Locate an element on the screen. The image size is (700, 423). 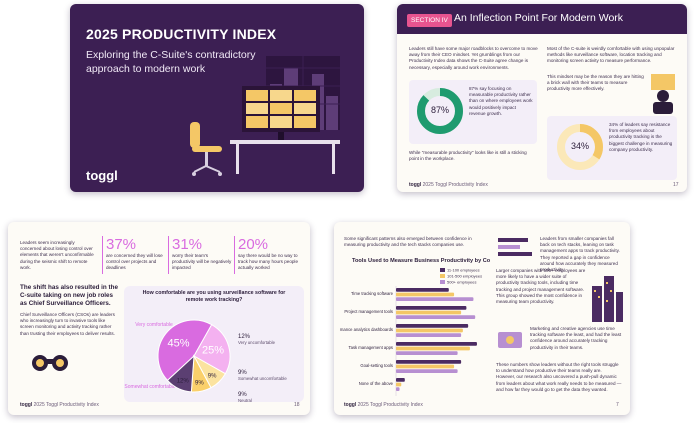
pie-value-label: 45% is located at coordinates (178, 344).